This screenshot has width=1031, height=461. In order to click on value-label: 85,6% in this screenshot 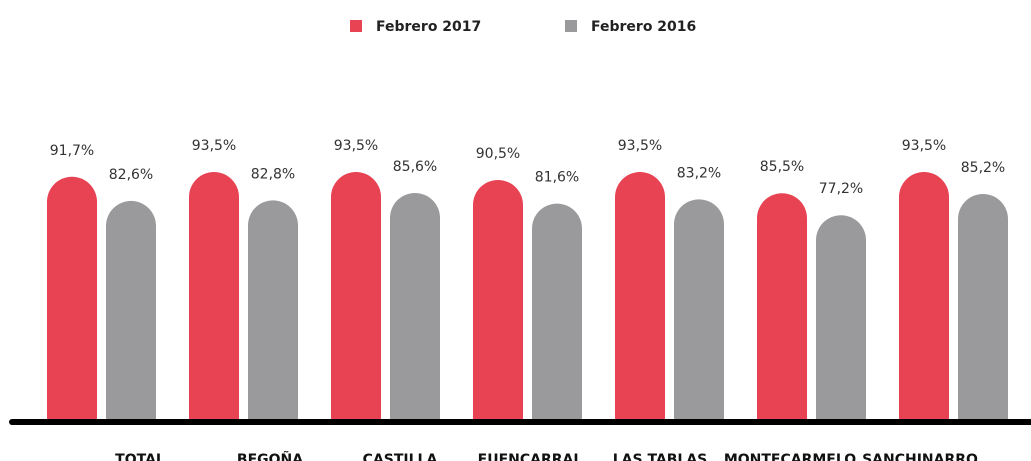, I will do `click(415, 167)`.